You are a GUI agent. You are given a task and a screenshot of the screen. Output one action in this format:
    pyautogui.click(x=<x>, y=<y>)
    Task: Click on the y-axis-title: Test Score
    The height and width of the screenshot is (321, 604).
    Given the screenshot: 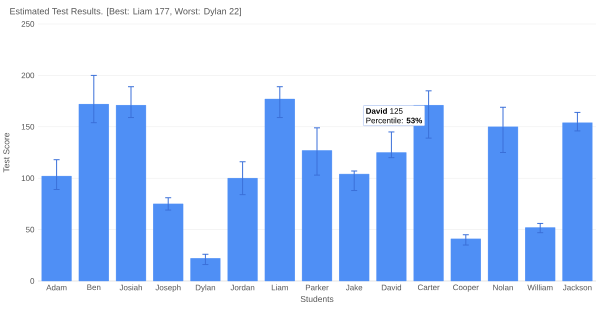 What is the action you would take?
    pyautogui.click(x=6, y=152)
    